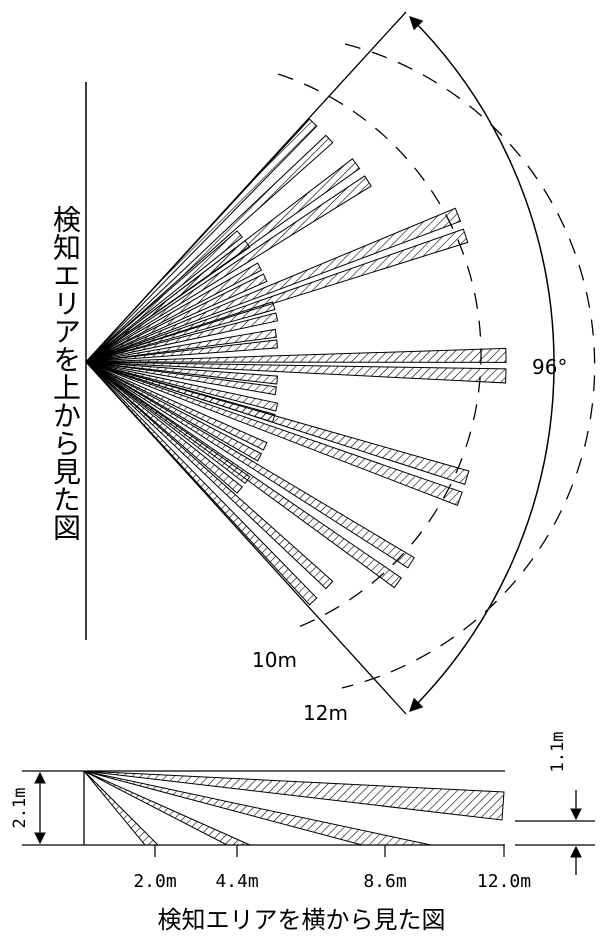 This screenshot has height=941, width=603. What do you see at coordinates (154, 881) in the screenshot?
I see `distance-label-2.0m: 2.0m` at bounding box center [154, 881].